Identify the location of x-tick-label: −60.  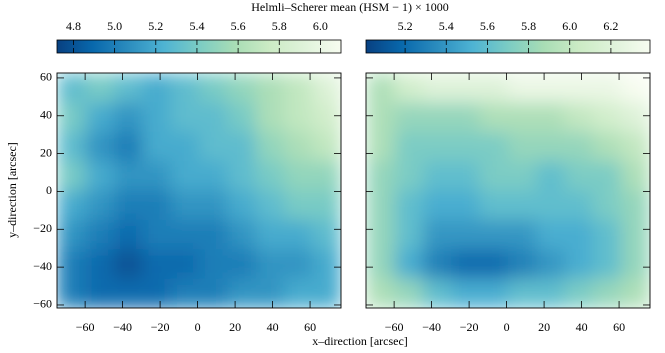
(85, 327).